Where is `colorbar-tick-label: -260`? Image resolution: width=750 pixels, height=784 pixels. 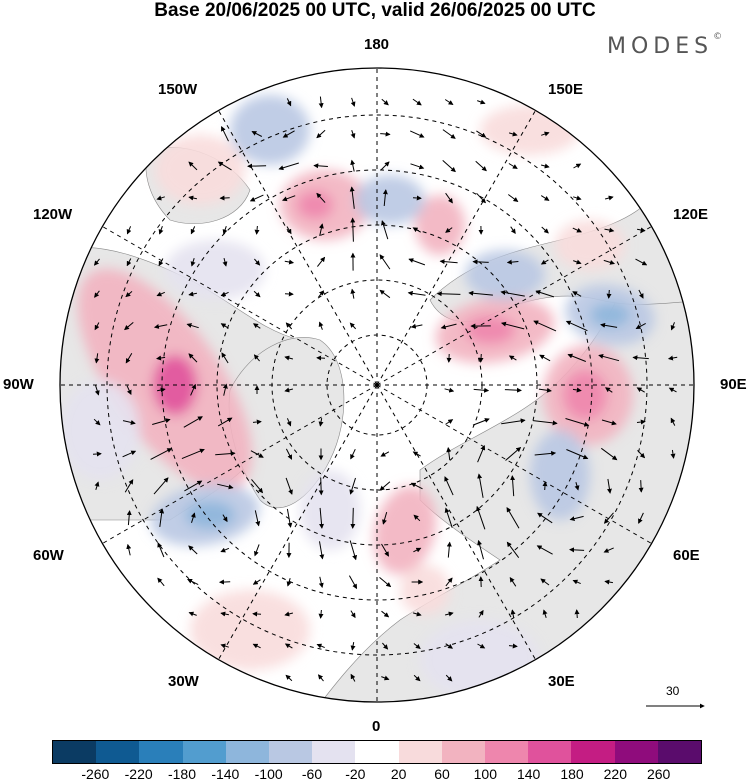 colorbar-tick-label: -260 is located at coordinates (95, 774).